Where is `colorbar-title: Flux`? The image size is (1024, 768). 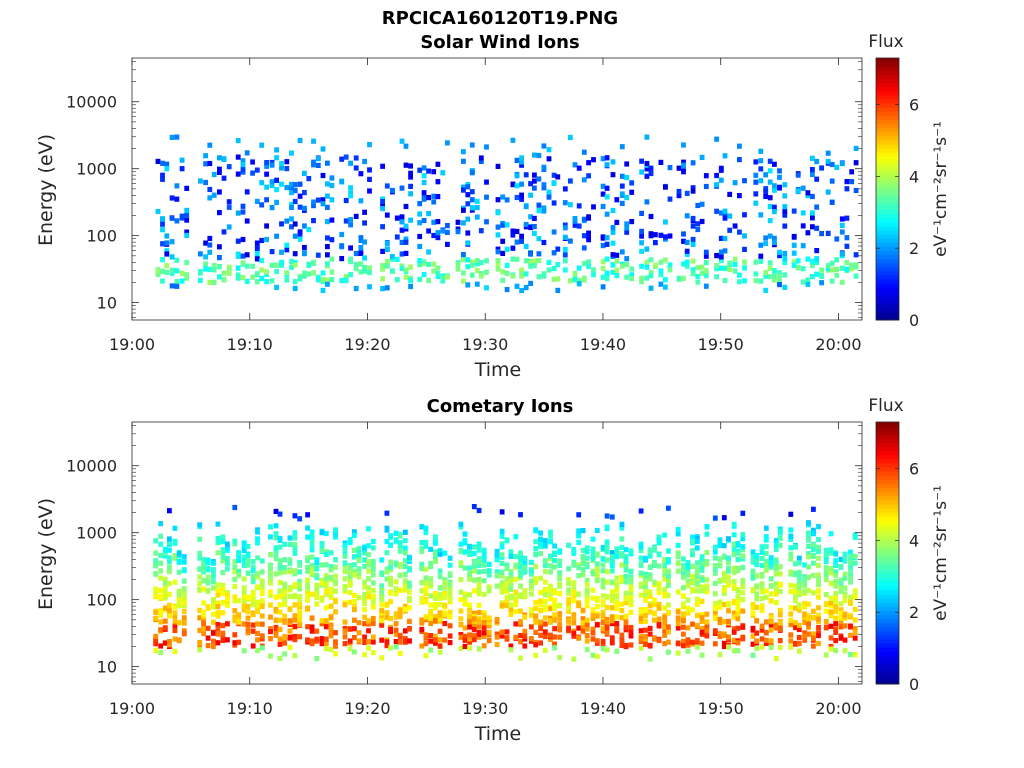 colorbar-title: Flux is located at coordinates (885, 42).